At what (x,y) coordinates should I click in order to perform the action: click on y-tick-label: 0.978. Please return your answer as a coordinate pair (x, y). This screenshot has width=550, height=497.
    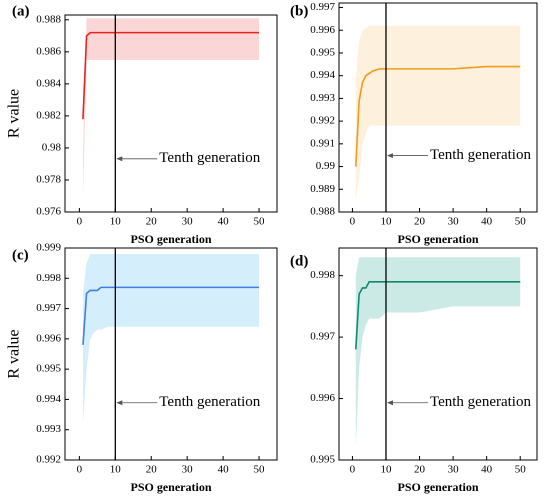
    Looking at the image, I should click on (48, 179).